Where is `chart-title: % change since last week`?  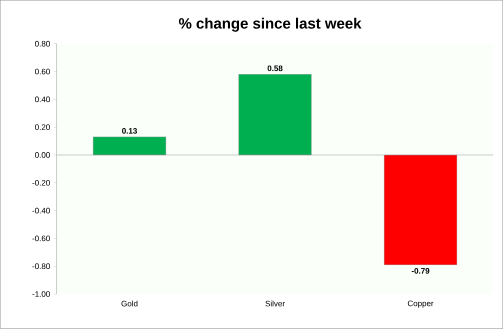 chart-title: % change since last week is located at coordinates (270, 25).